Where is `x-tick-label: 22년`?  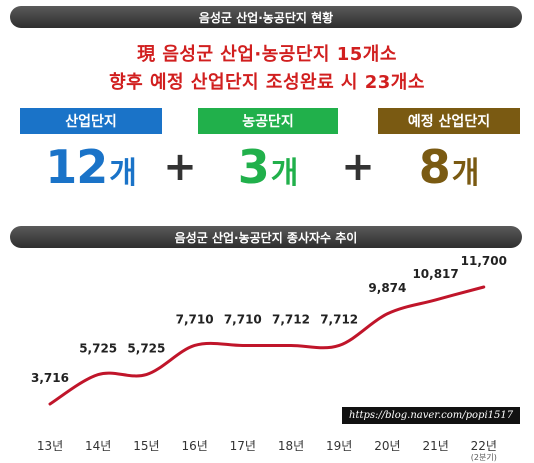 x-tick-label: 22년 is located at coordinates (484, 446).